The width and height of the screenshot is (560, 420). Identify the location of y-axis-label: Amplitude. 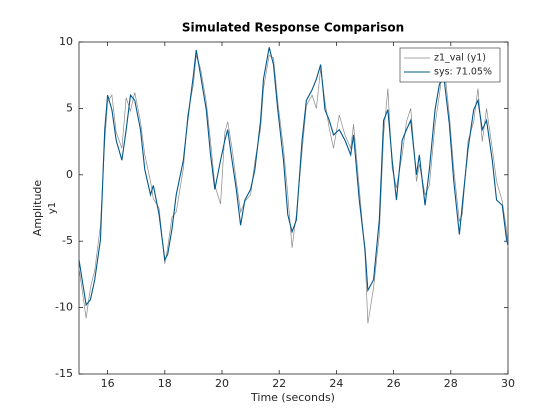
(37, 208).